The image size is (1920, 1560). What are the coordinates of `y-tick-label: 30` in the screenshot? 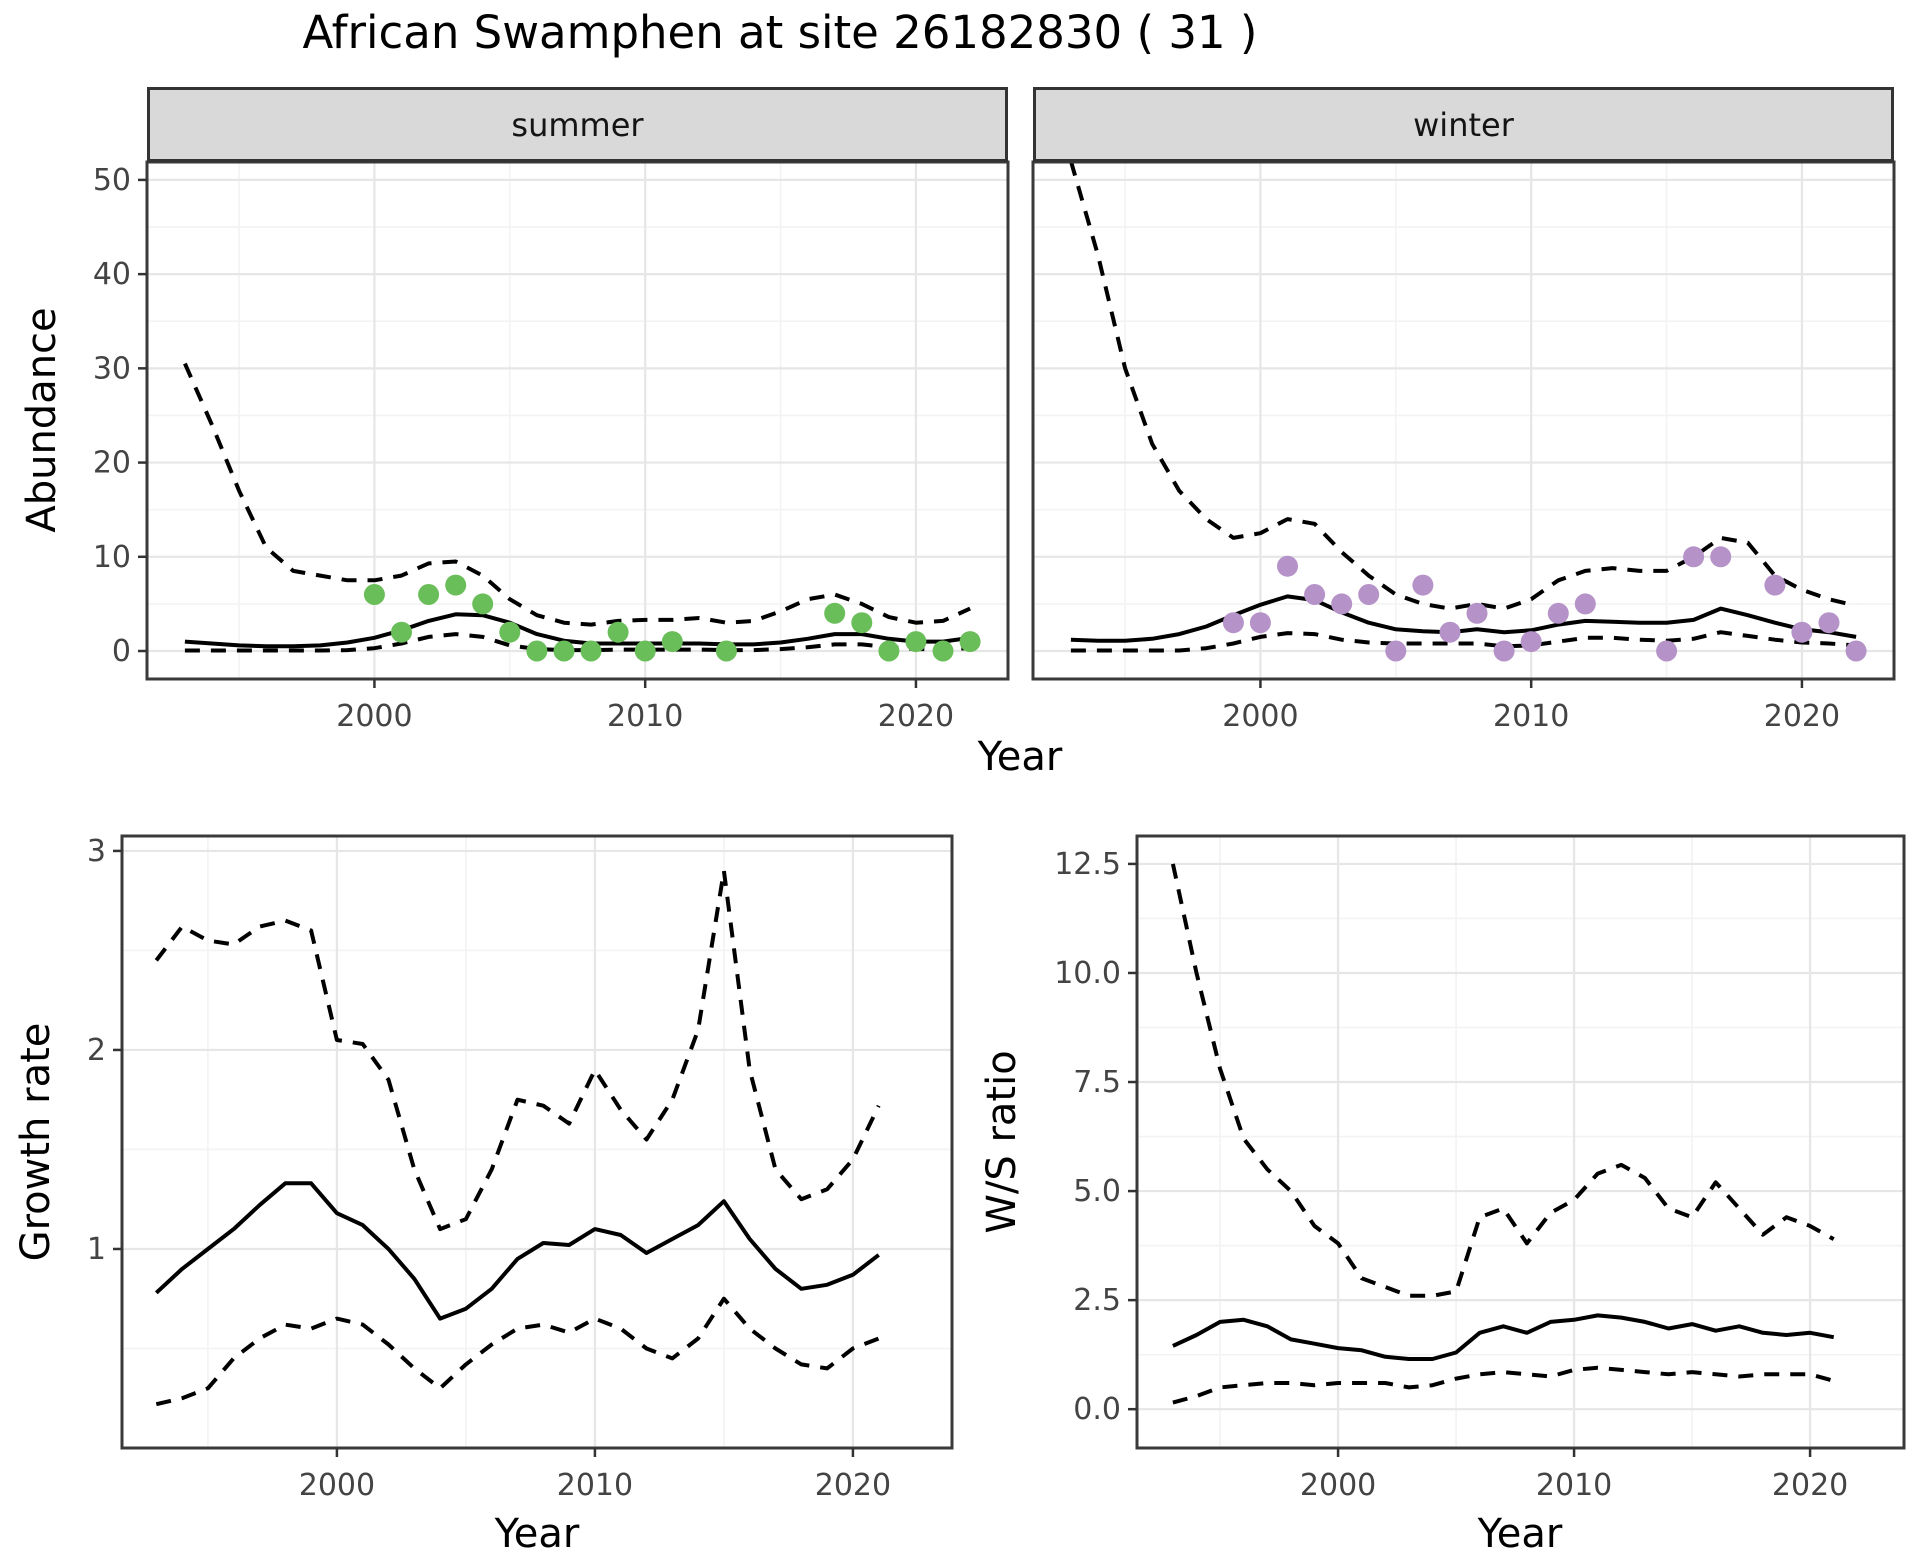 It's located at (112, 368).